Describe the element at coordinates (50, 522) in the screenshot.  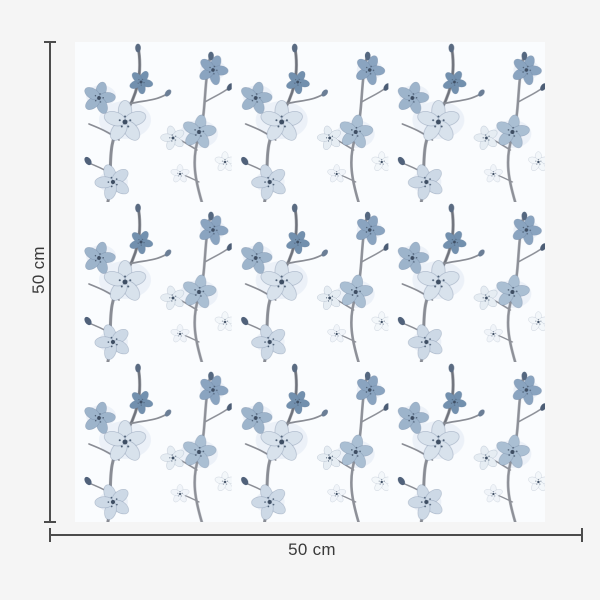
I see `height-dimension-cap-bottom` at that location.